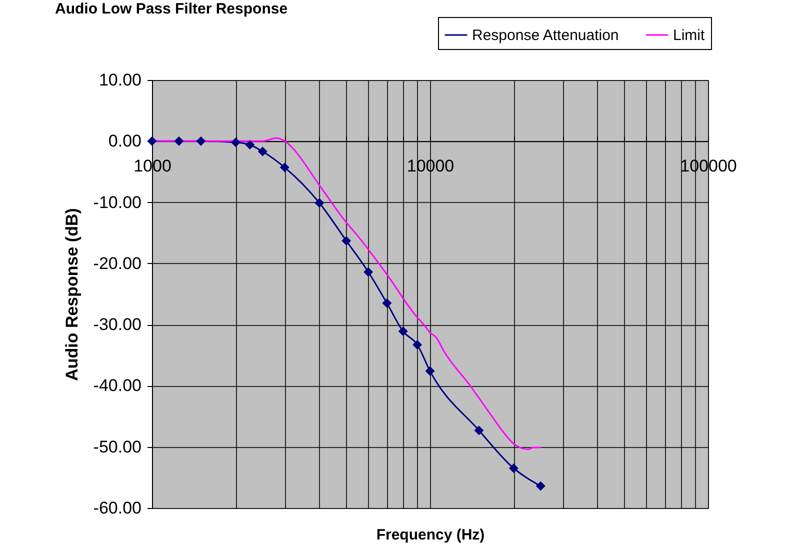  What do you see at coordinates (117, 202) in the screenshot?
I see `y-tick-label: -10.00` at bounding box center [117, 202].